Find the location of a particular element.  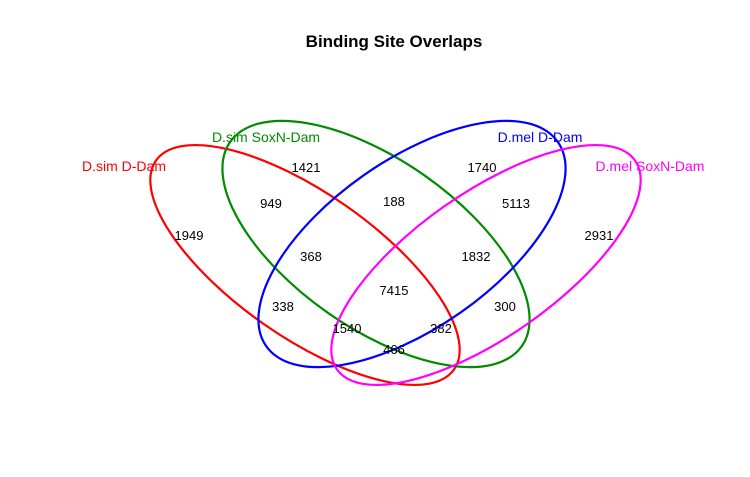

count-sim-d-sim-soxn-mel-soxn: 382 is located at coordinates (441, 328).